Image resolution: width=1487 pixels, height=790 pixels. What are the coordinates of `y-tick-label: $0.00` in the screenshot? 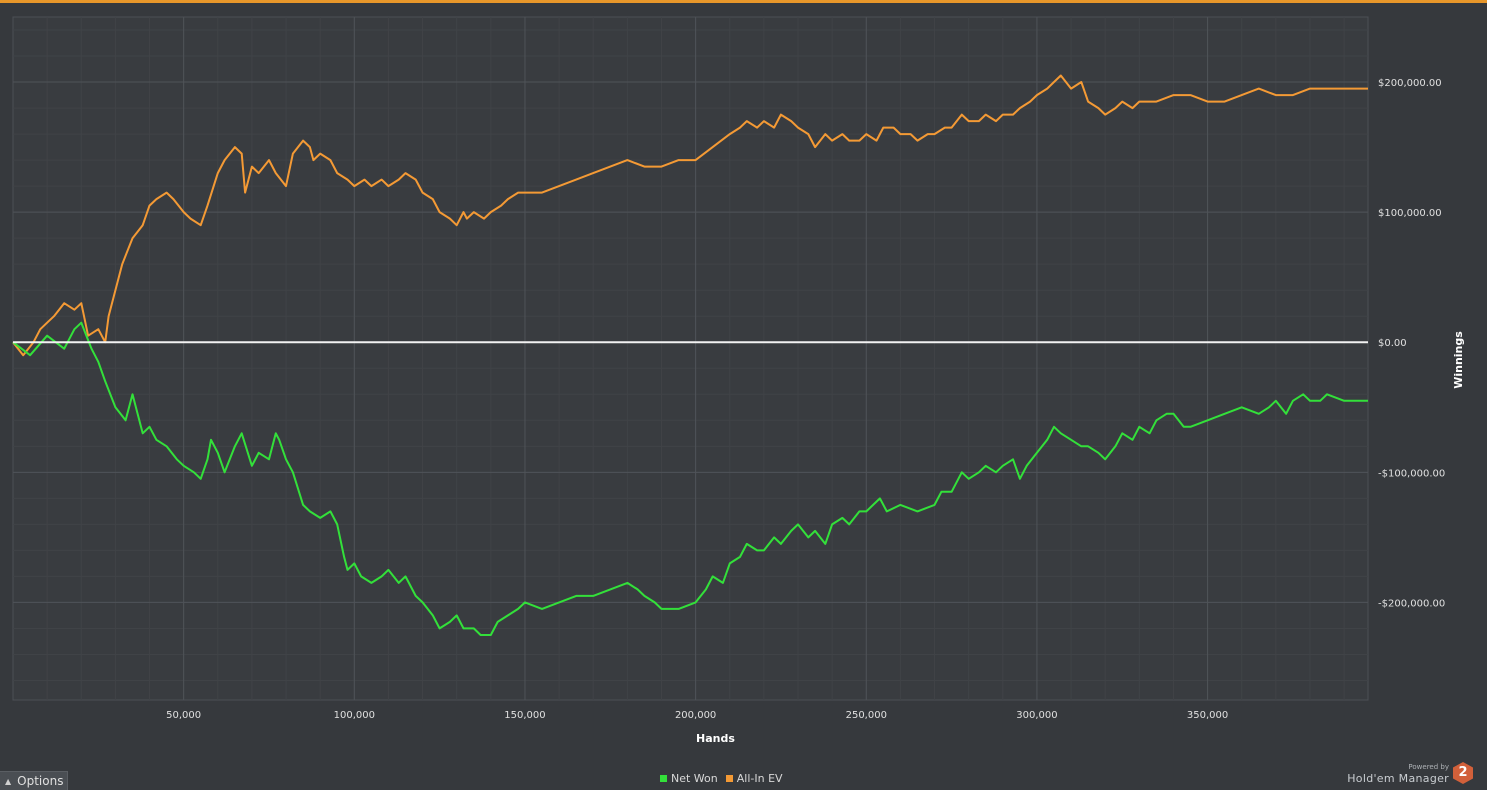 It's located at (1392, 343).